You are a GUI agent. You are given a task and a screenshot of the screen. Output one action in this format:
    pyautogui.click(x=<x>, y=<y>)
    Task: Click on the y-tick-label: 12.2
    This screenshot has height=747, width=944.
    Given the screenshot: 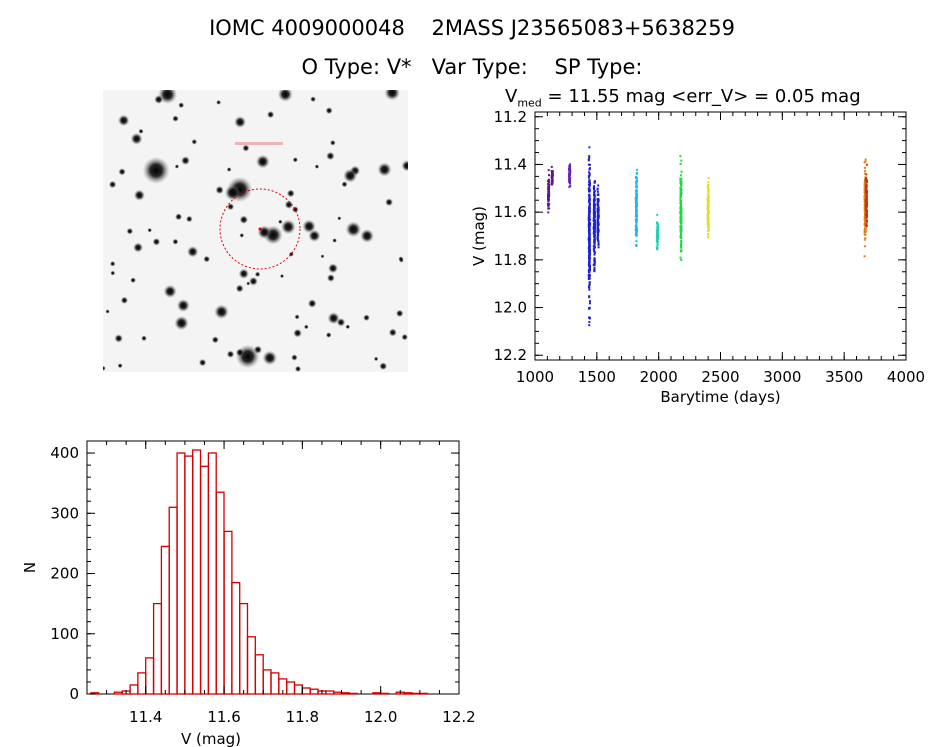 What is the action you would take?
    pyautogui.click(x=510, y=355)
    